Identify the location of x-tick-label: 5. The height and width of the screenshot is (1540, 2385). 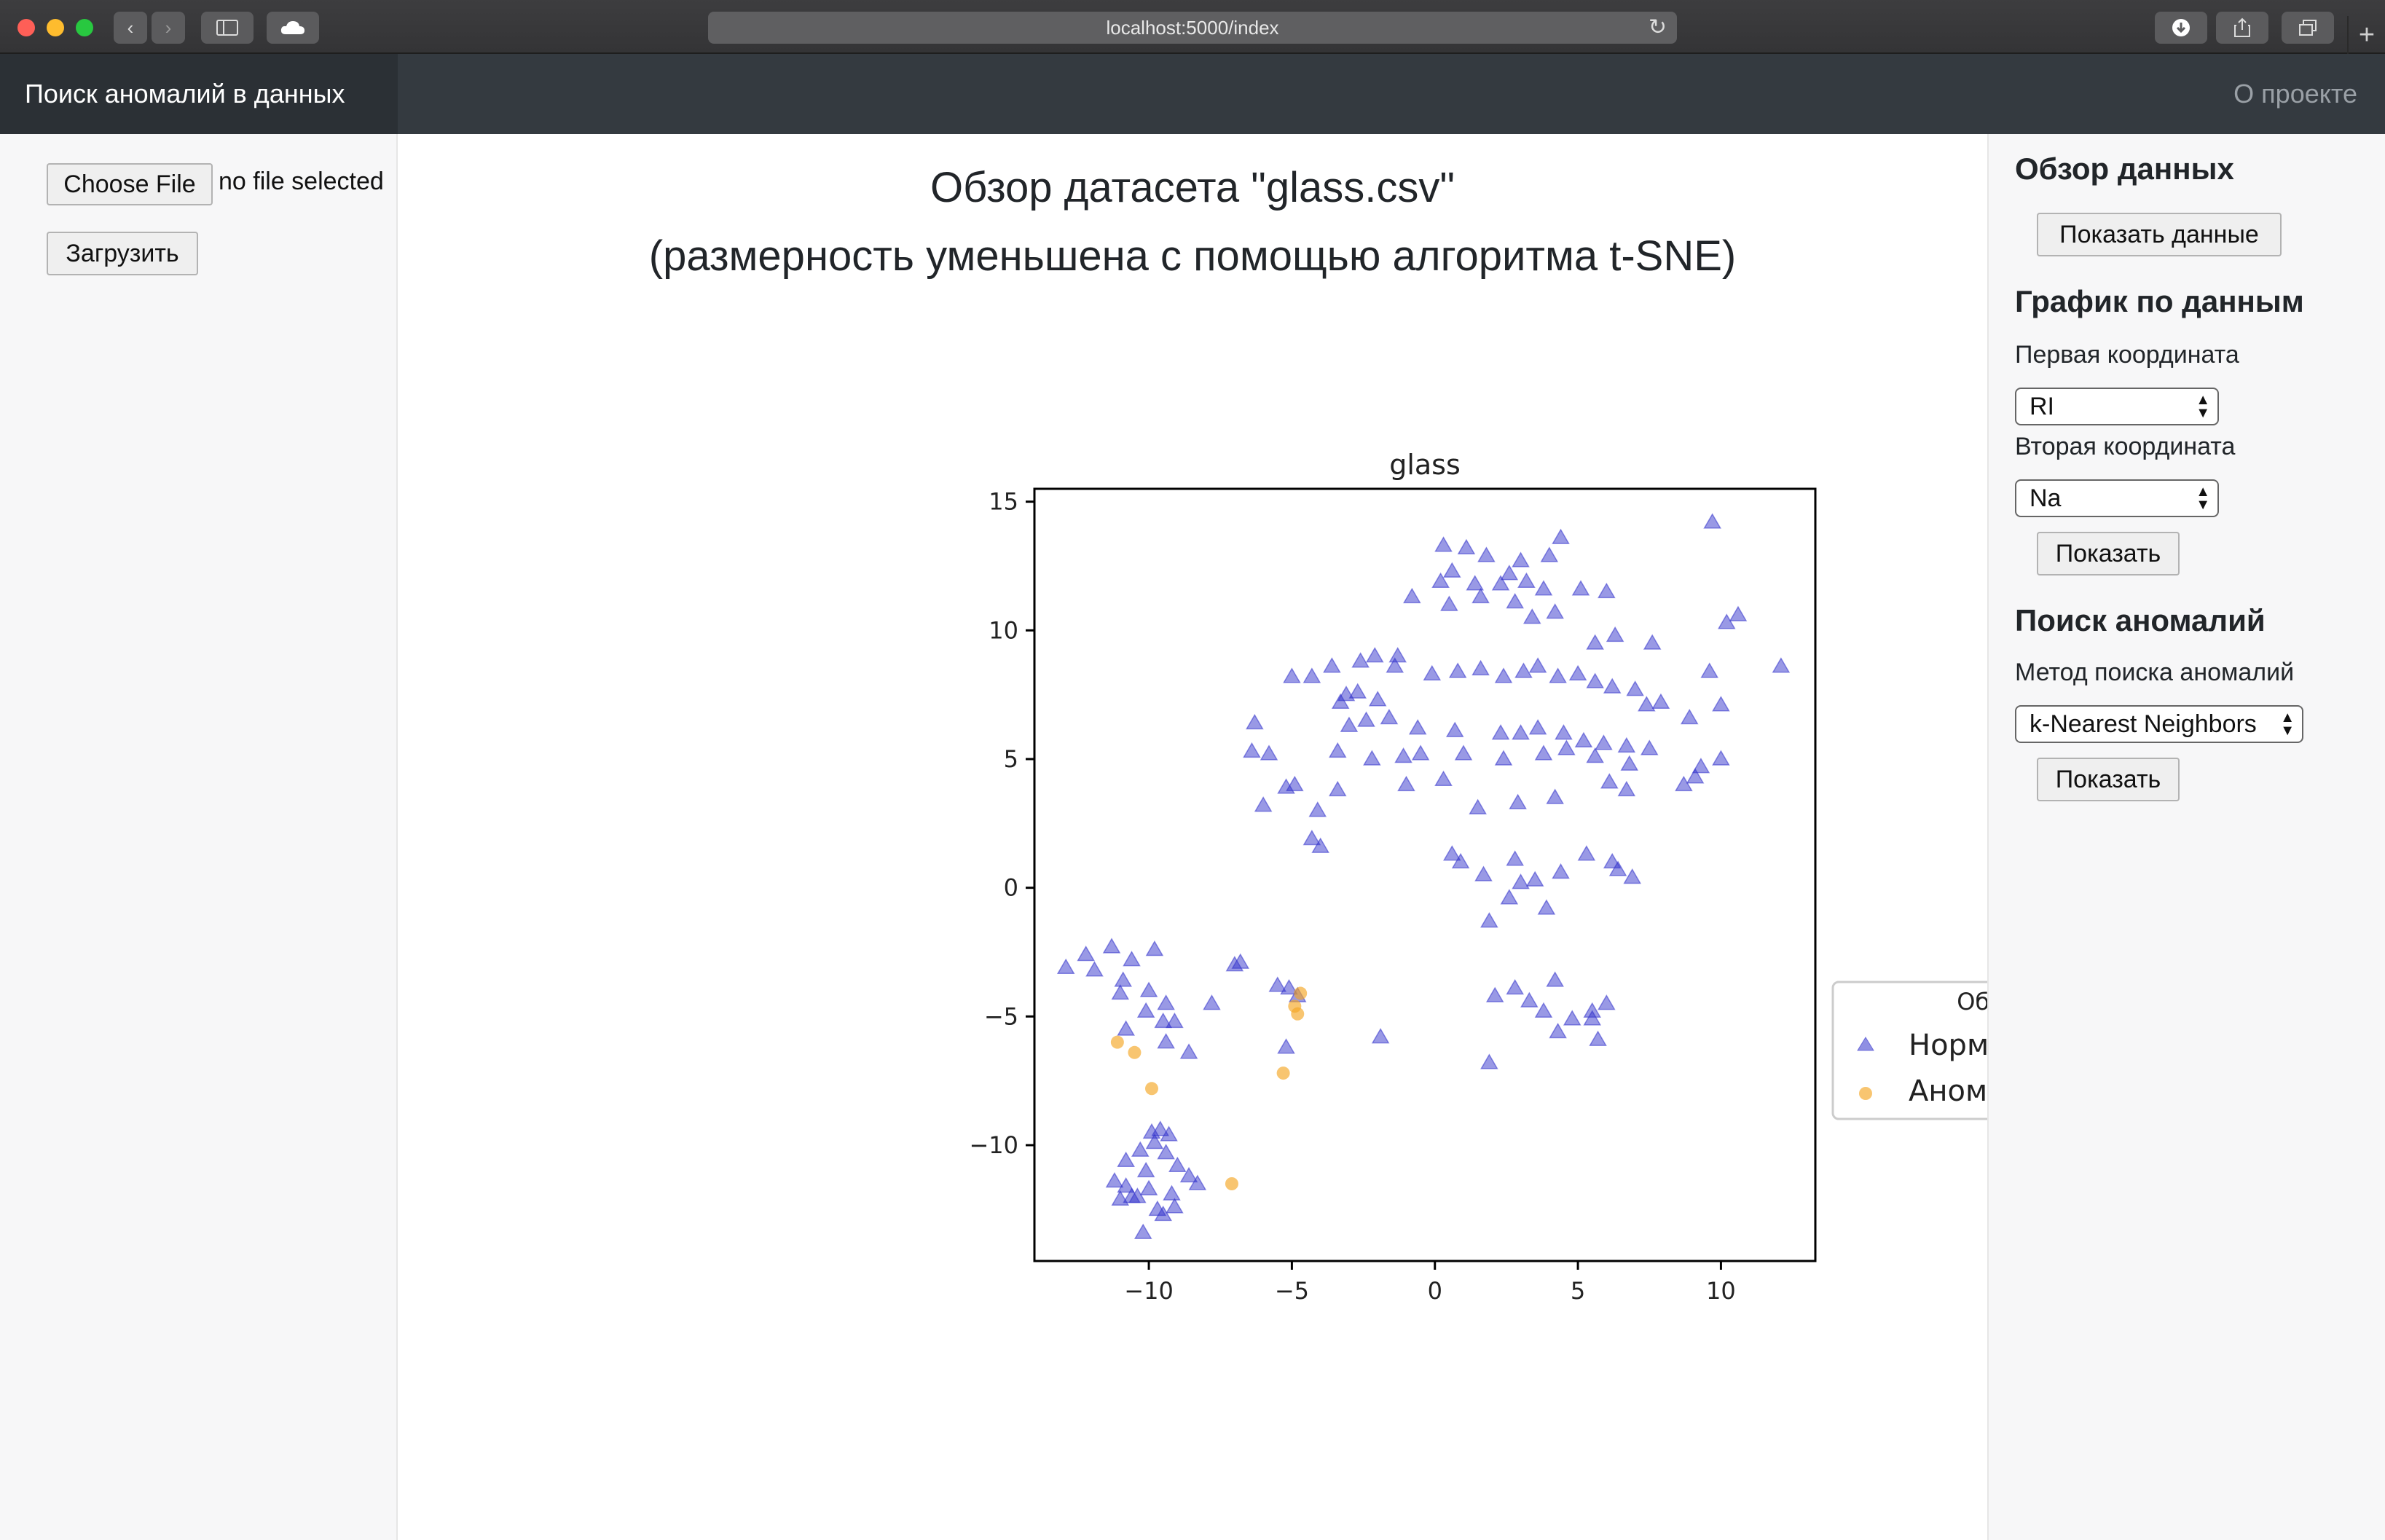
(1578, 1291).